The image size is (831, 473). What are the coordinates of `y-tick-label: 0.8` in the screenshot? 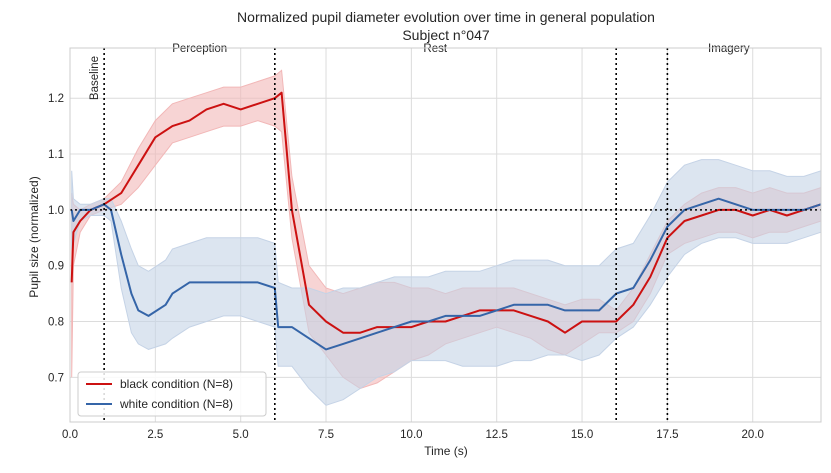 It's located at (56, 323).